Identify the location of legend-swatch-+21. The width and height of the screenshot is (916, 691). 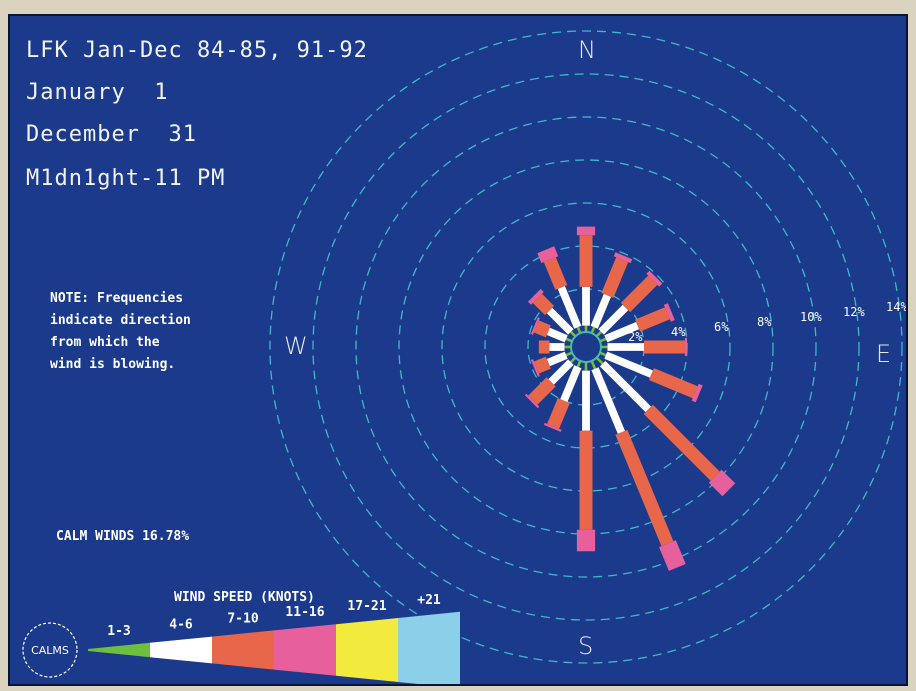
(429, 647).